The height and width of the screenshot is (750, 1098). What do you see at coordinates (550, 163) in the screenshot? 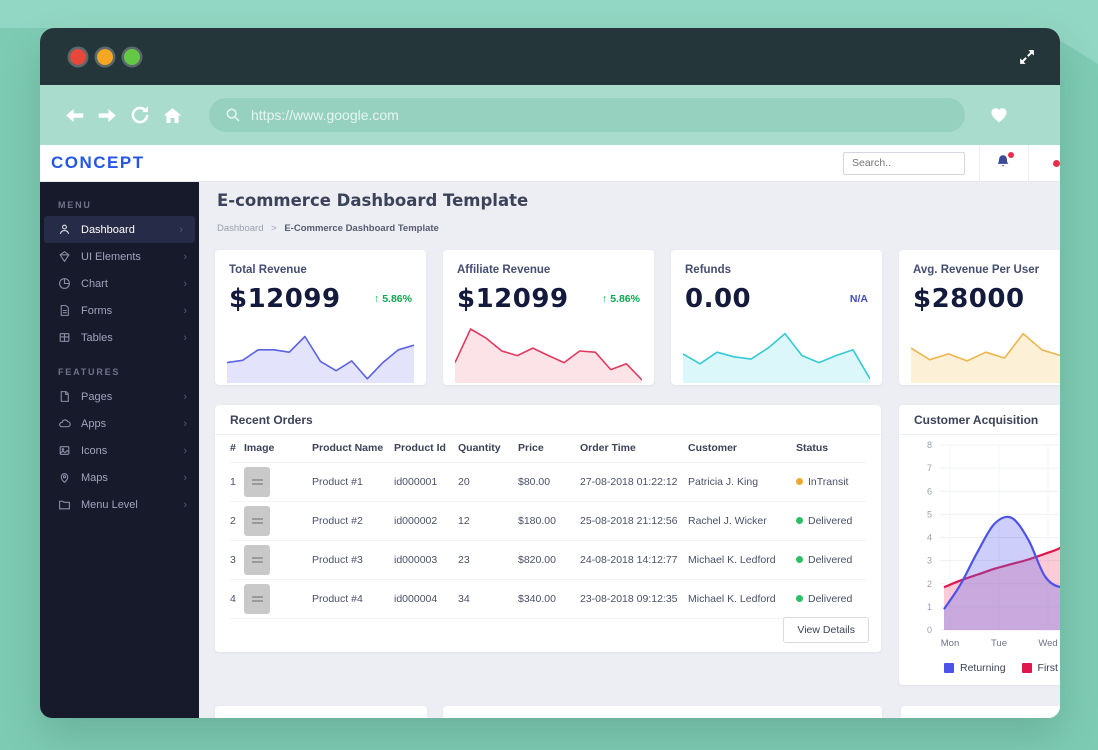
I see `app-header: CONCEPT` at bounding box center [550, 163].